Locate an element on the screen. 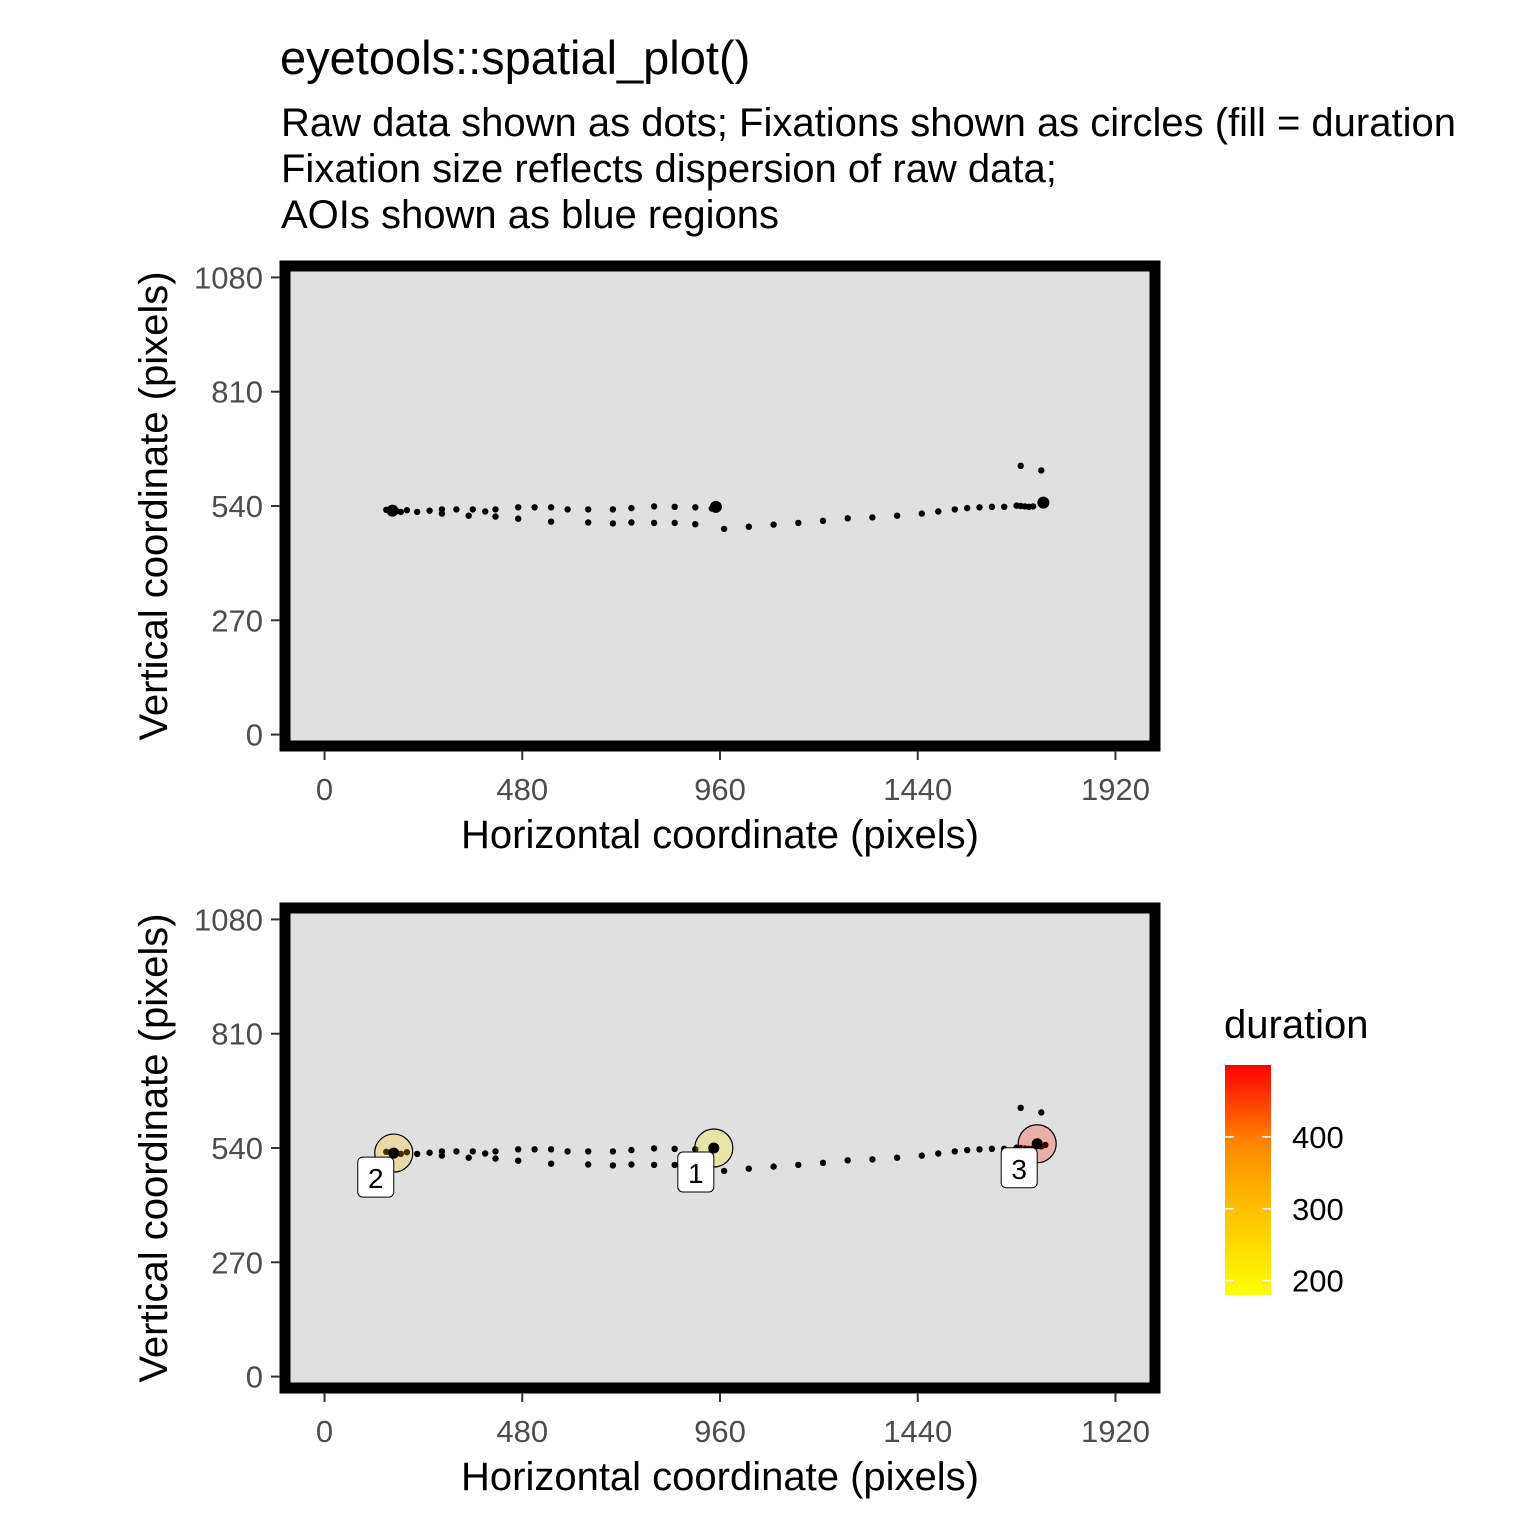 This screenshot has width=1536, height=1536. legend-tick-label: 300 is located at coordinates (1318, 1209).